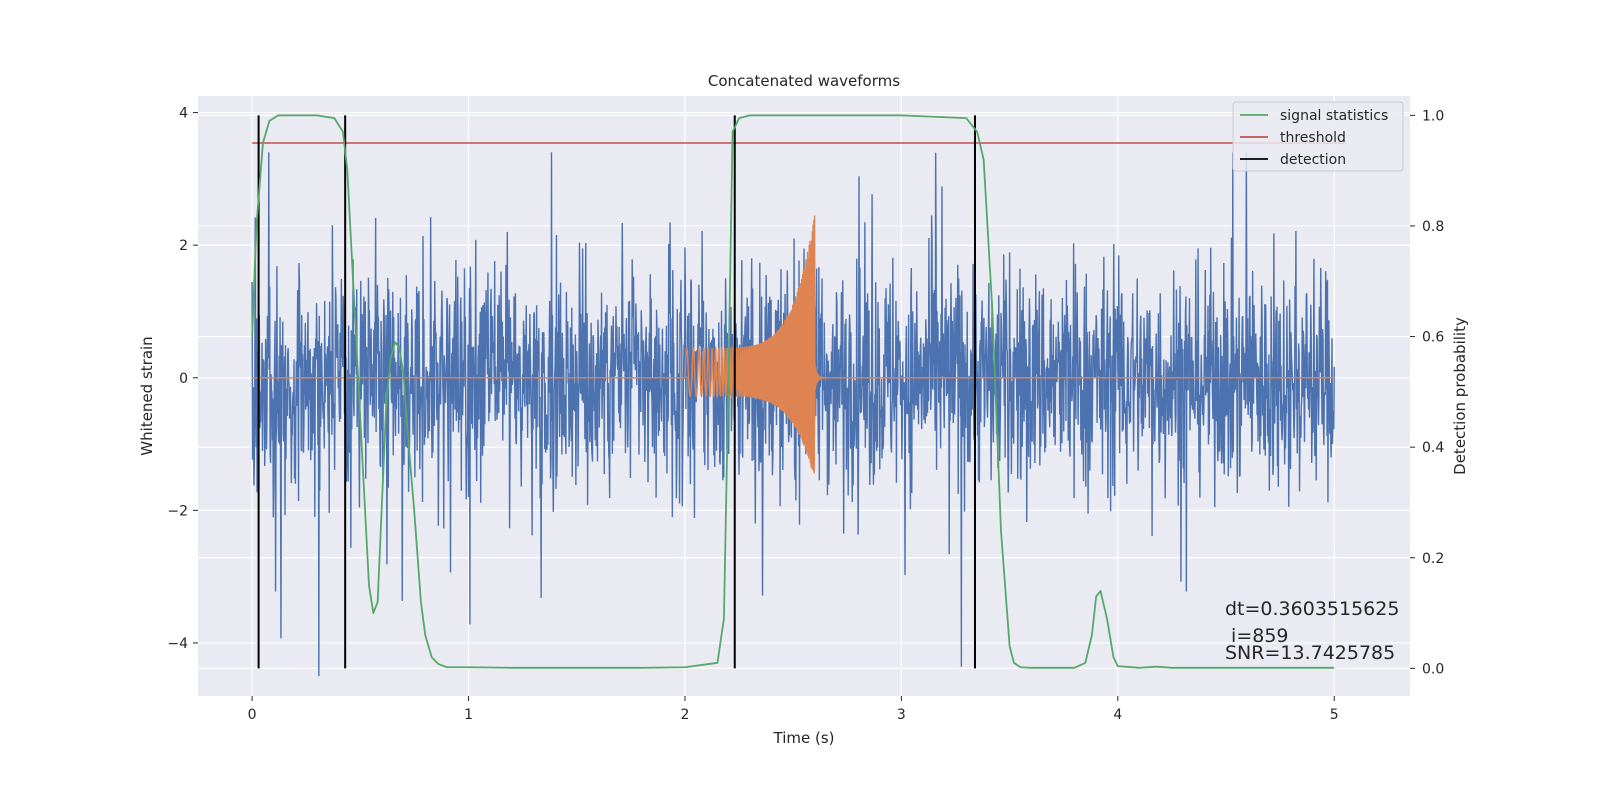  Describe the element at coordinates (177, 511) in the screenshot. I see `y-tick-label: −2` at that location.